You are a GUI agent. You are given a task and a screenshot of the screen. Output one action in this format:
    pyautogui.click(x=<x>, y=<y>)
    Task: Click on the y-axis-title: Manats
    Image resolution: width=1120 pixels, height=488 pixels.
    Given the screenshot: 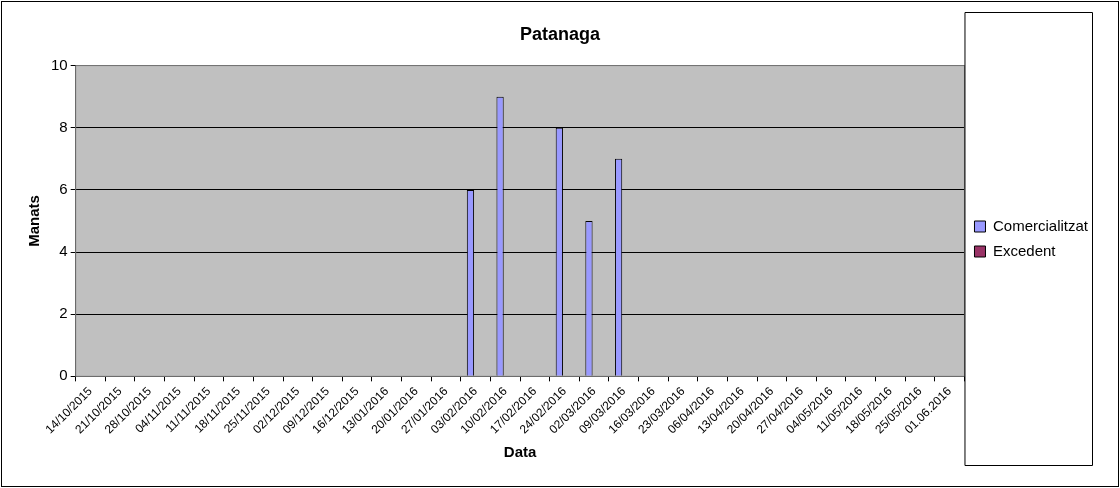 What is the action you would take?
    pyautogui.click(x=34, y=221)
    